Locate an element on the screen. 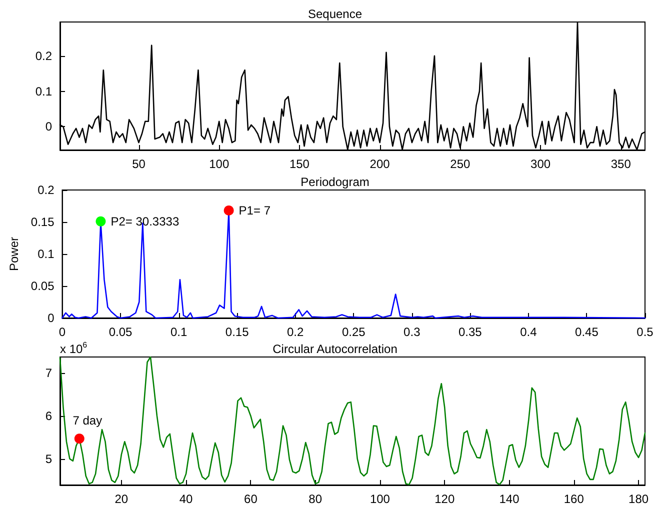 Image resolution: width=670 pixels, height=508 pixels. y-tick-label: 7 is located at coordinates (48, 373).